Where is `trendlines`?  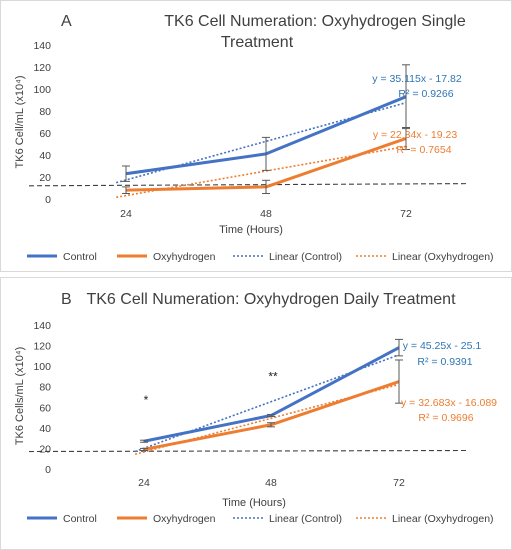 trendlines is located at coordinates (261, 150).